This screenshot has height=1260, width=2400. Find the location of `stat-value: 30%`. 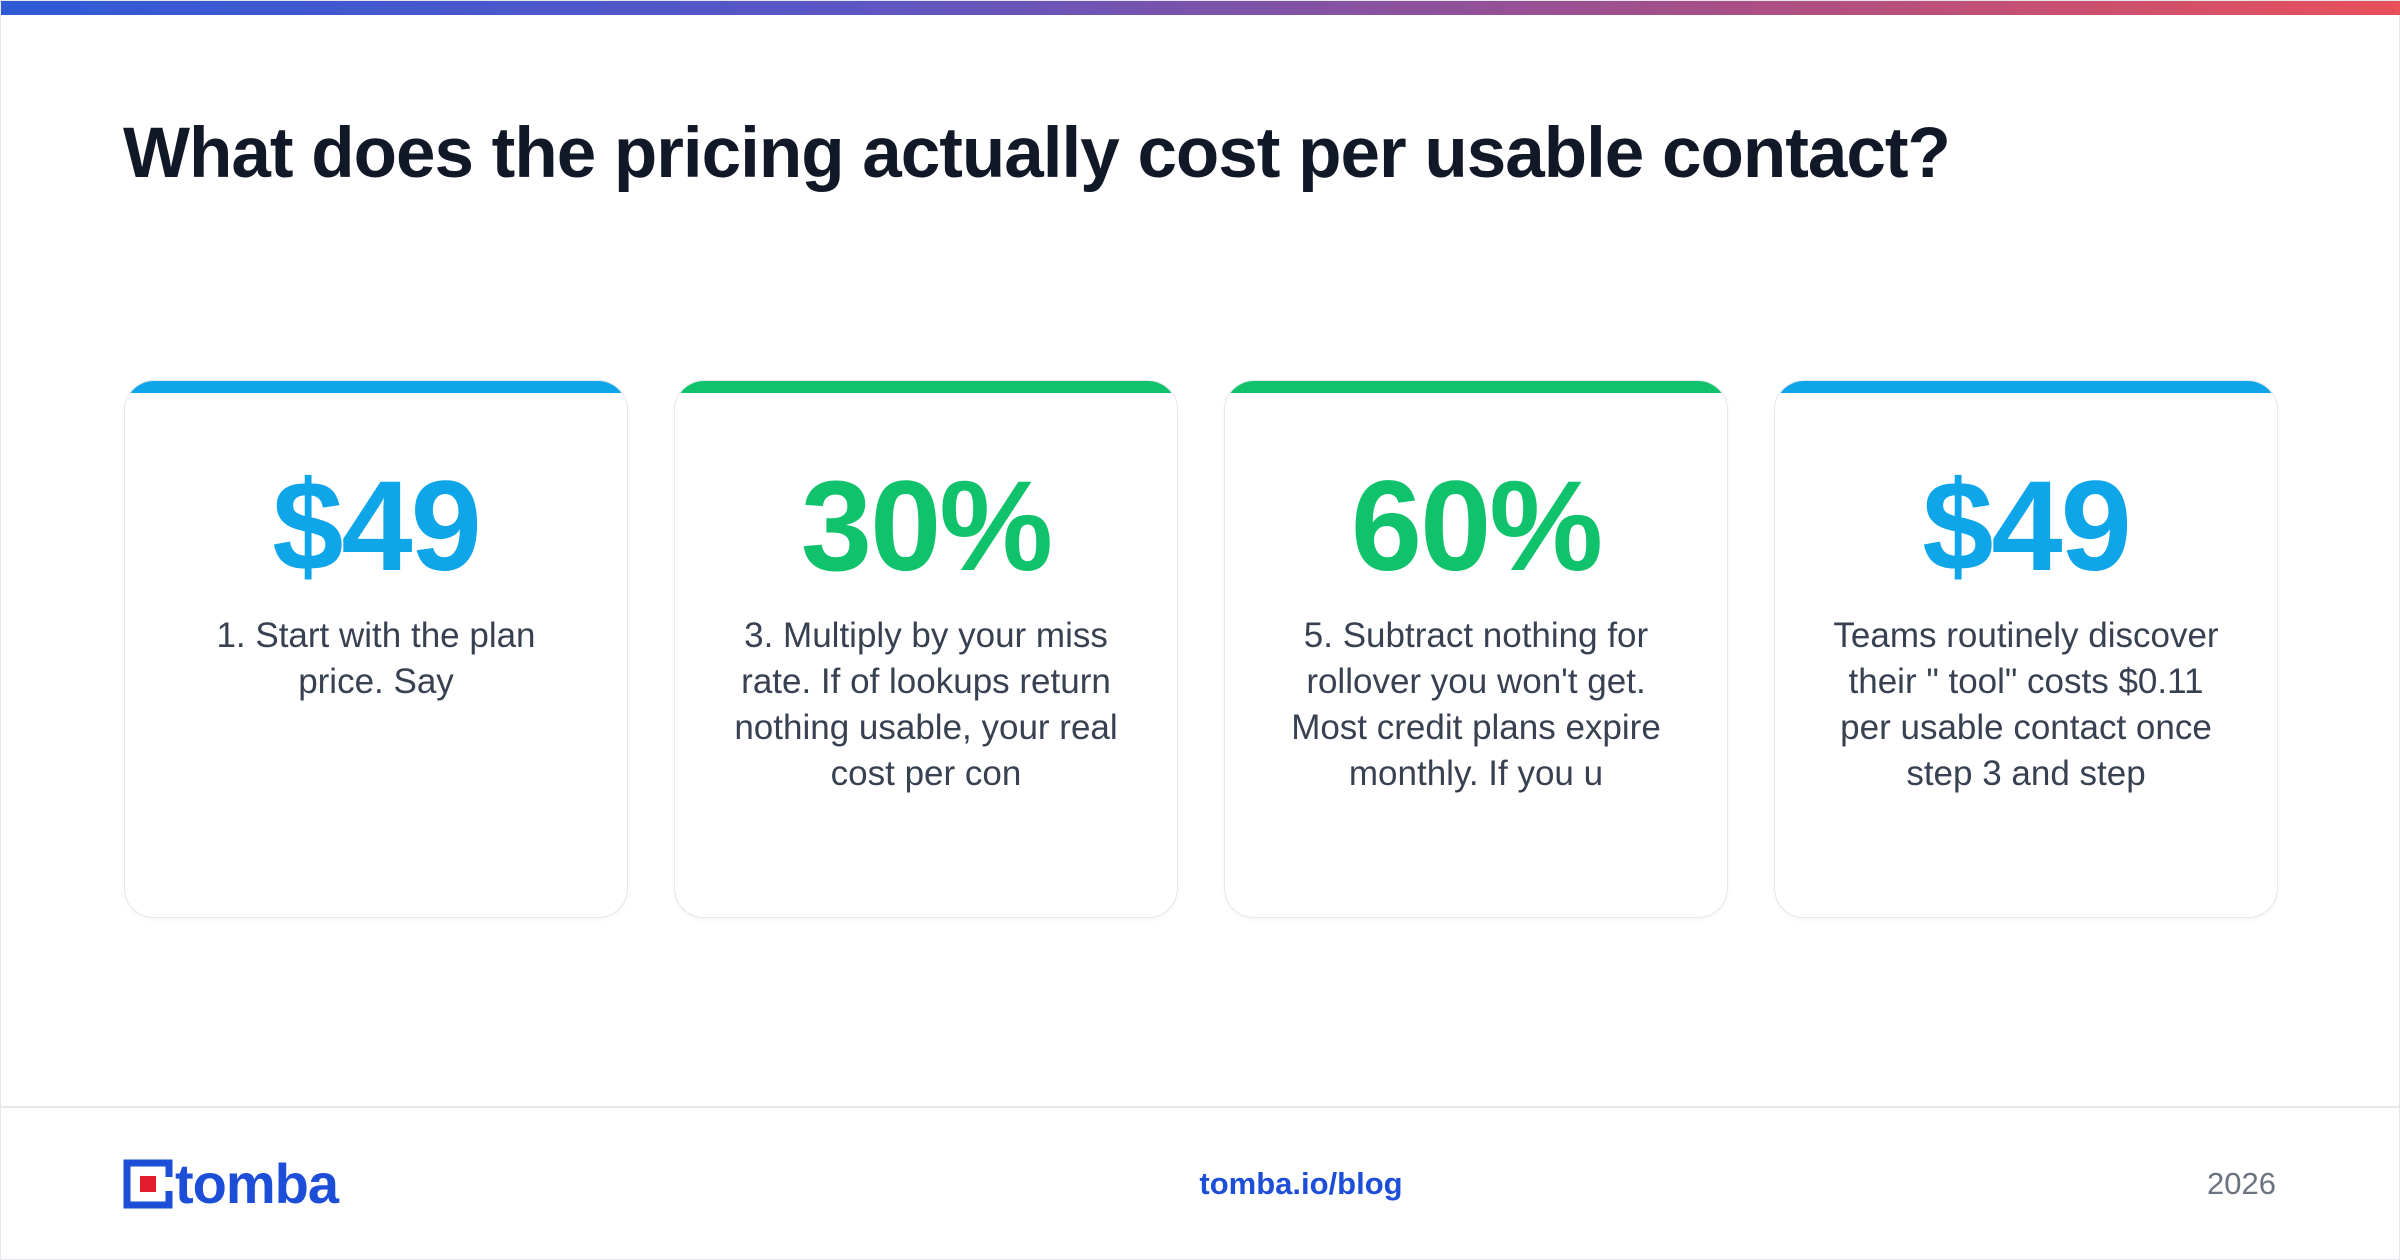

stat-value: 30% is located at coordinates (926, 526).